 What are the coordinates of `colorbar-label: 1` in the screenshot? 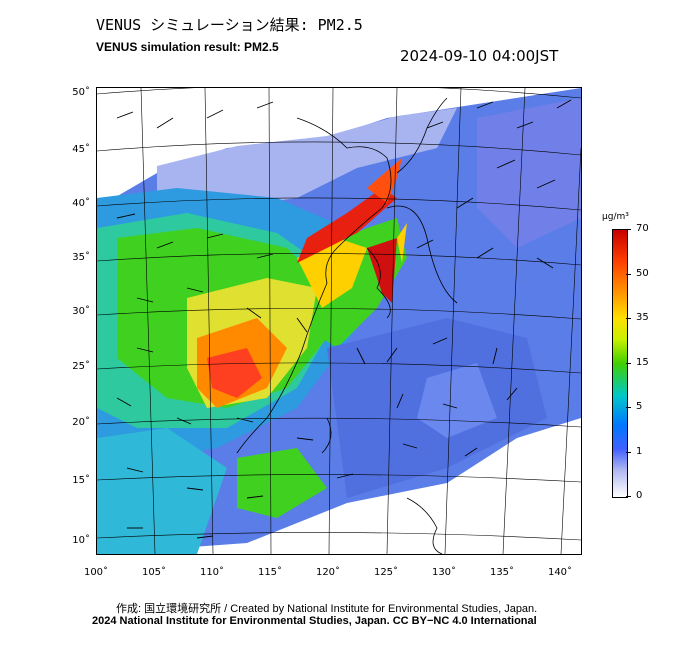 It's located at (639, 451).